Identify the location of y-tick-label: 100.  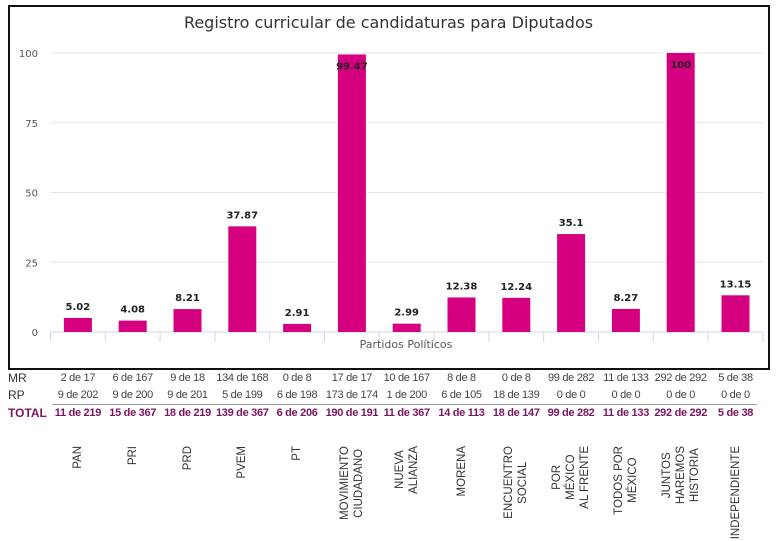
(28, 54).